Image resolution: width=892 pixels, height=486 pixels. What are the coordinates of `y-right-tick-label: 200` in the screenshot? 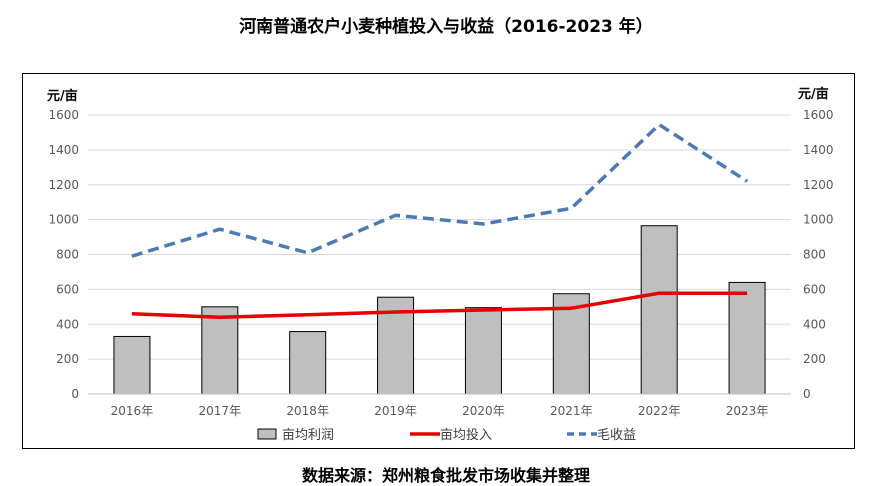 It's located at (814, 359).